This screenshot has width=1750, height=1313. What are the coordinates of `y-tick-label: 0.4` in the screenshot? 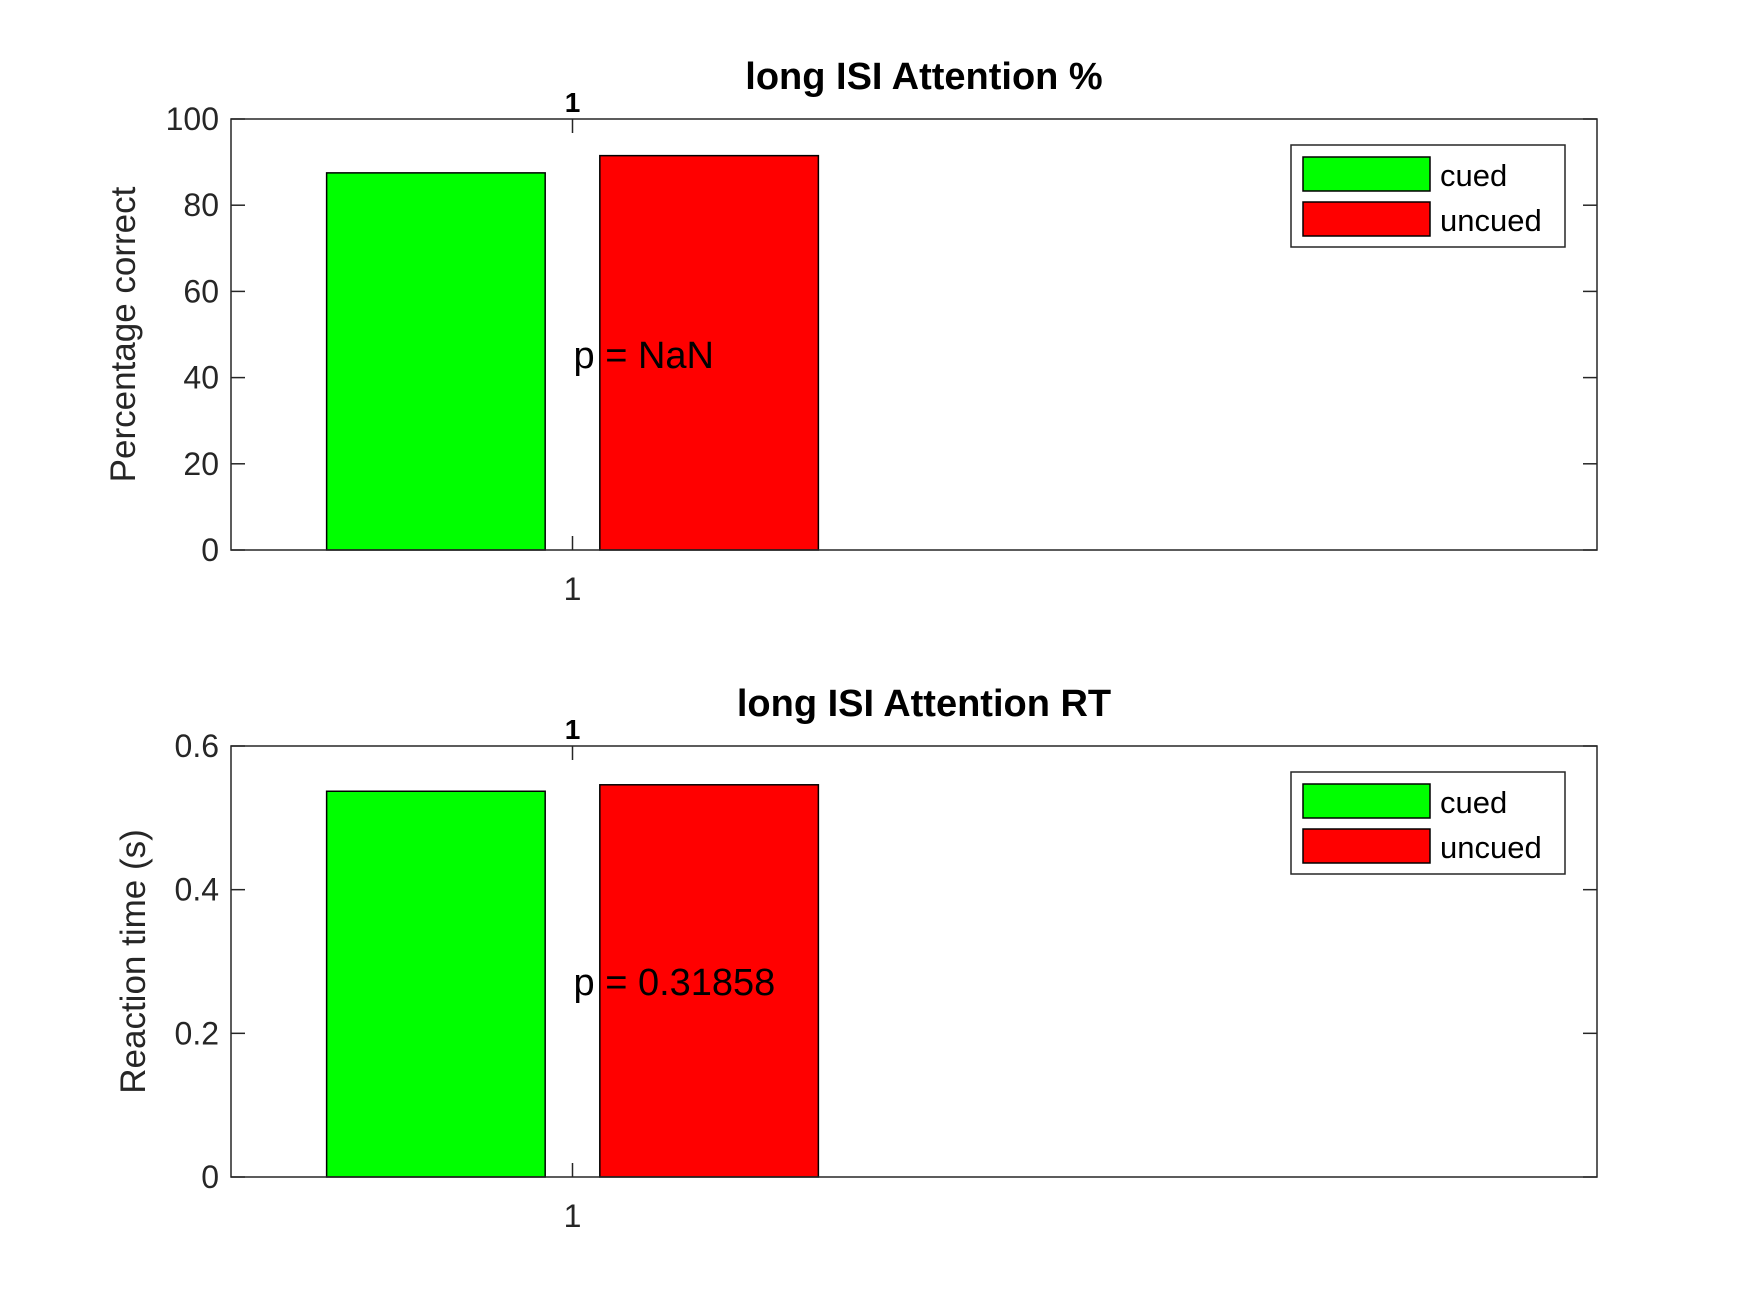 It's located at (197, 890).